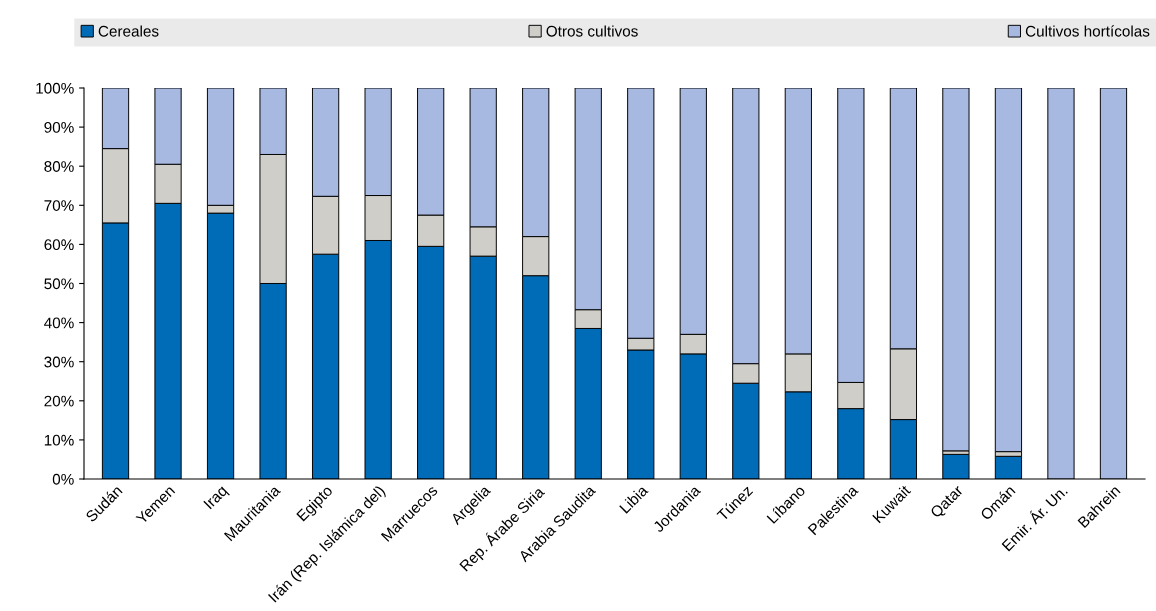 This screenshot has width=1156, height=611. Describe the element at coordinates (55, 88) in the screenshot. I see `y-tick-label: 100%` at that location.